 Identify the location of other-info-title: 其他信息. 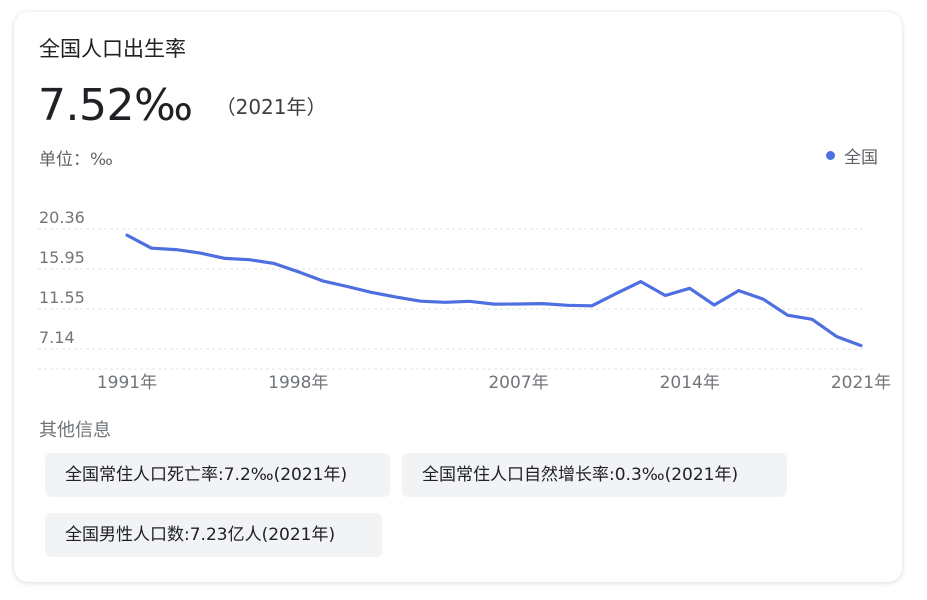
(75, 430).